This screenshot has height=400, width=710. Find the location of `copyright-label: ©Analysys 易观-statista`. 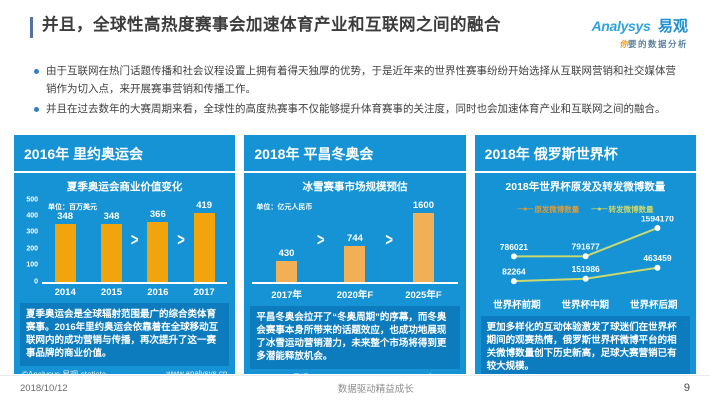

copyright-label: ©Analysys 易观-statista is located at coordinates (64, 371).